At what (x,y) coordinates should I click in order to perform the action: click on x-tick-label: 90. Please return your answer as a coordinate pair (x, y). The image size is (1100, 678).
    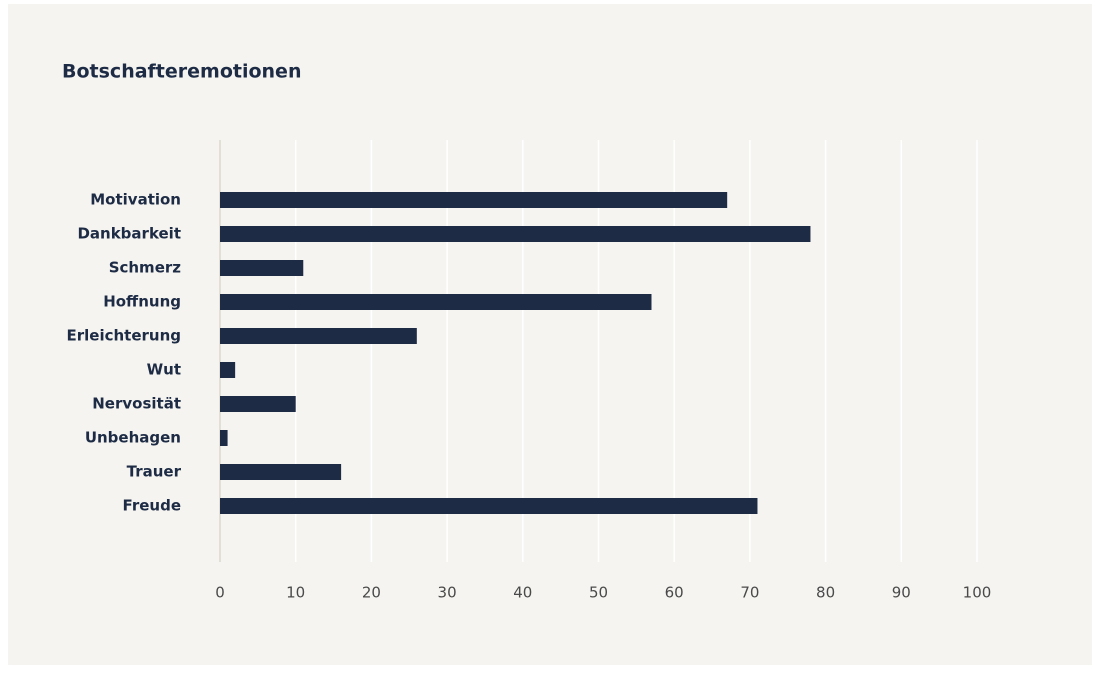
    Looking at the image, I should click on (901, 593).